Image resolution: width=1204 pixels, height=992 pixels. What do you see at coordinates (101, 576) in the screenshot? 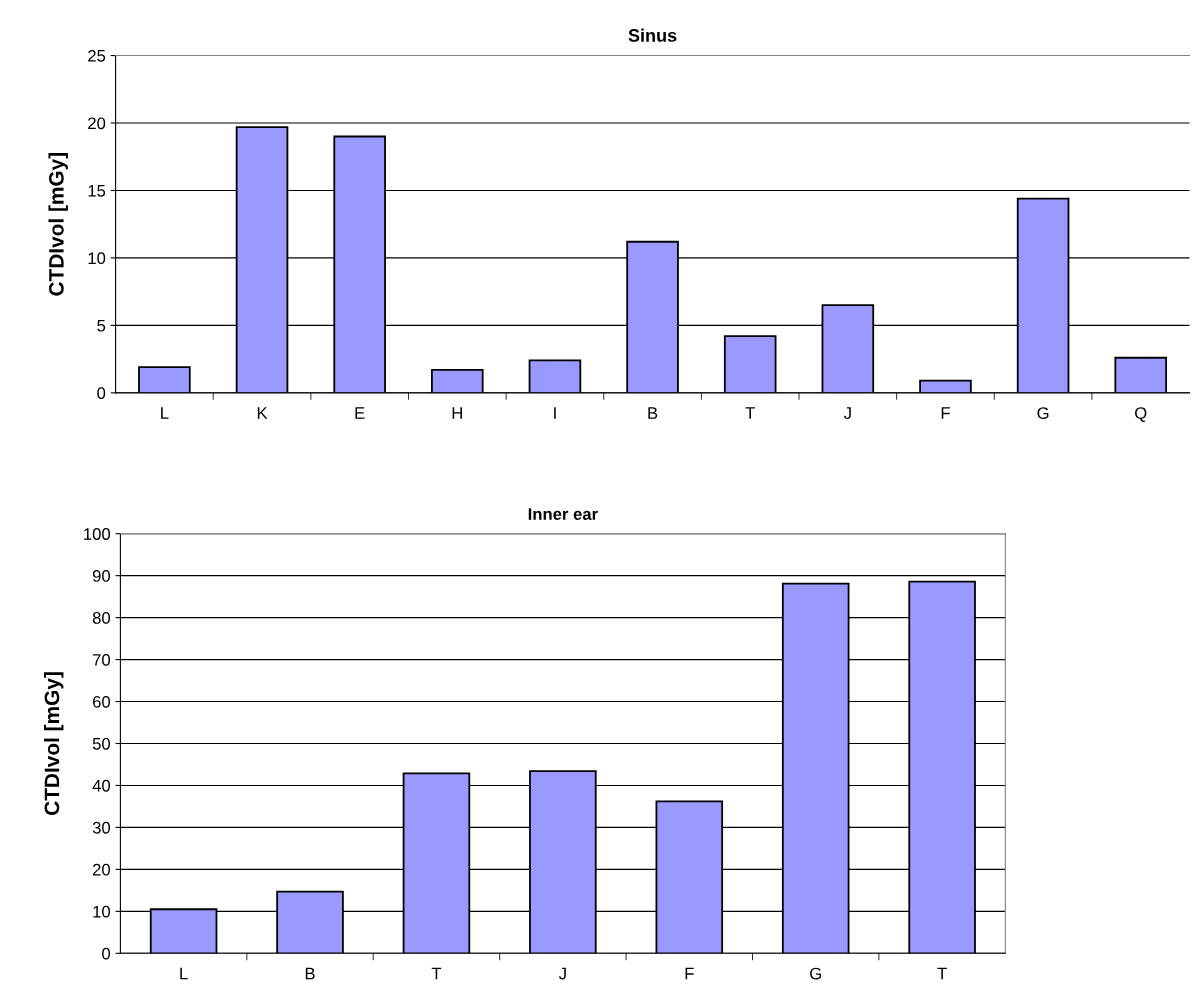
I see `y-tick-label: 90` at bounding box center [101, 576].